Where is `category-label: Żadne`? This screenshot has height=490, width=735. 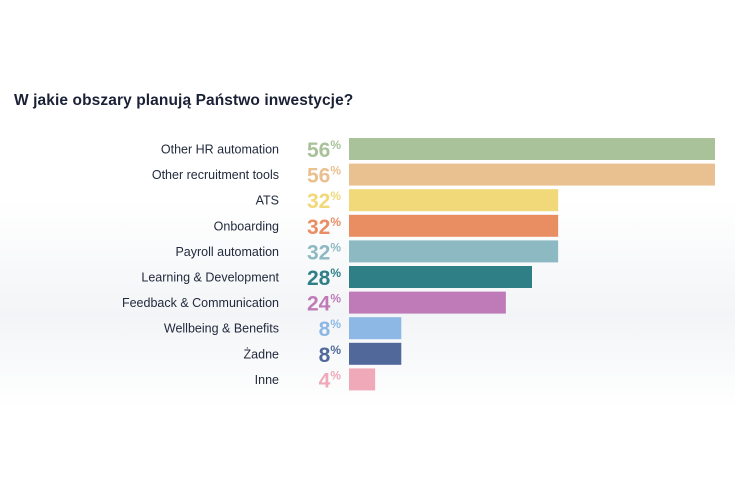 category-label: Żadne is located at coordinates (261, 354).